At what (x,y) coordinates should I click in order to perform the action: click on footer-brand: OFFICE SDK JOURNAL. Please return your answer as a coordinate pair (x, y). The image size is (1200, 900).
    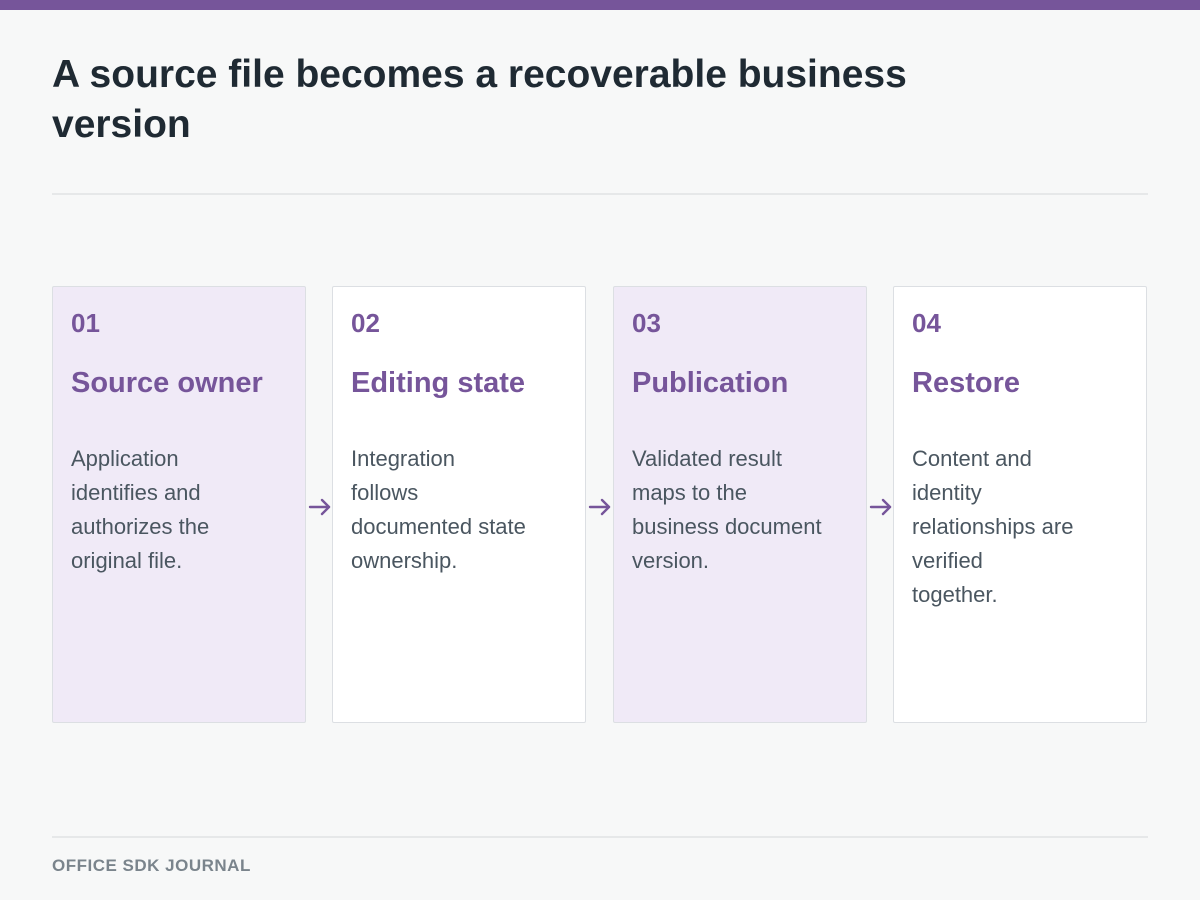
    Looking at the image, I should click on (151, 865).